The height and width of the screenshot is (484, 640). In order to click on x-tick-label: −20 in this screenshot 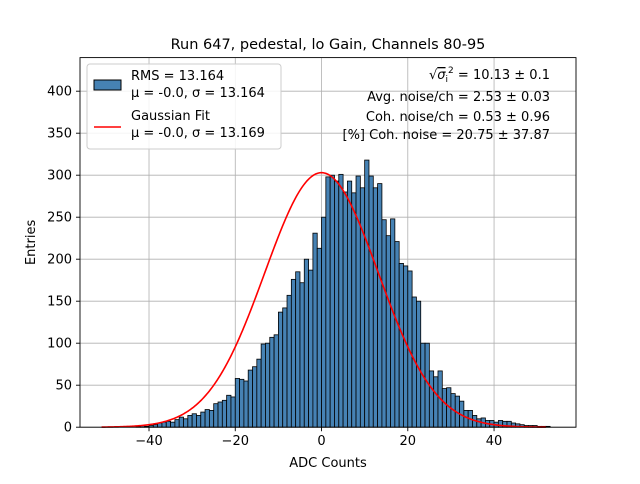, I will do `click(235, 441)`.